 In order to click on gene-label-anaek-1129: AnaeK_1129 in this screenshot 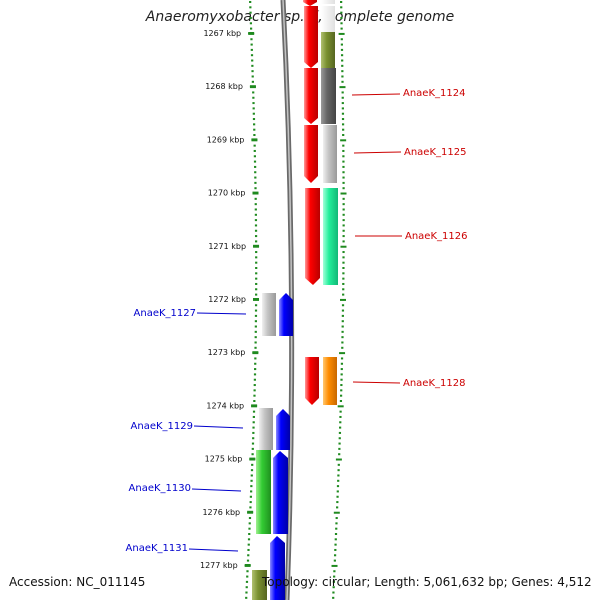, I will do `click(162, 426)`.